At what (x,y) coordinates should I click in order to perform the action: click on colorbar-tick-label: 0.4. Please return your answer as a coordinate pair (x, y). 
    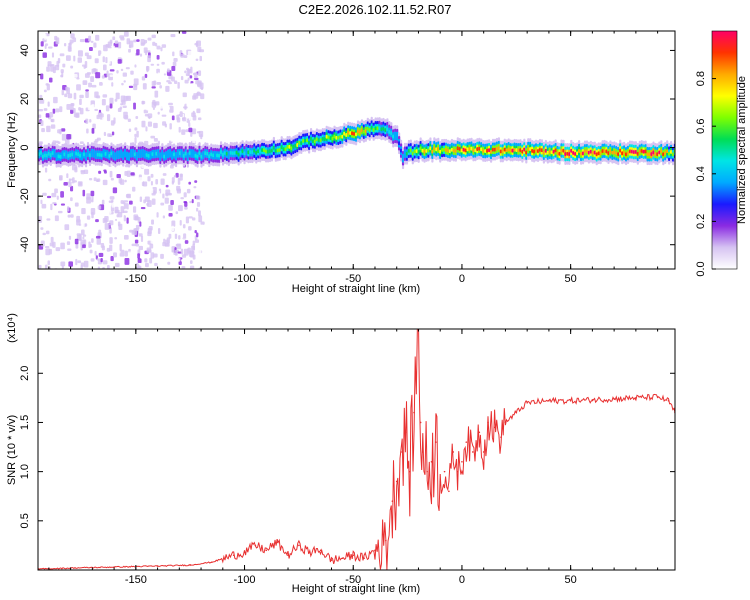
    Looking at the image, I should click on (701, 173).